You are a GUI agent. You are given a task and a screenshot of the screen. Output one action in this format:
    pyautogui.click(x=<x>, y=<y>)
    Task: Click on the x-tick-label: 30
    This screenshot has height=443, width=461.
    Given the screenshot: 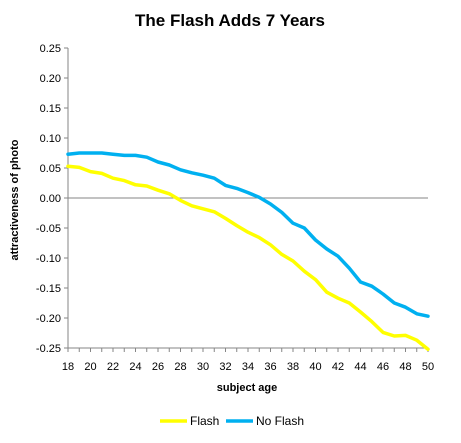 What is the action you would take?
    pyautogui.click(x=203, y=367)
    